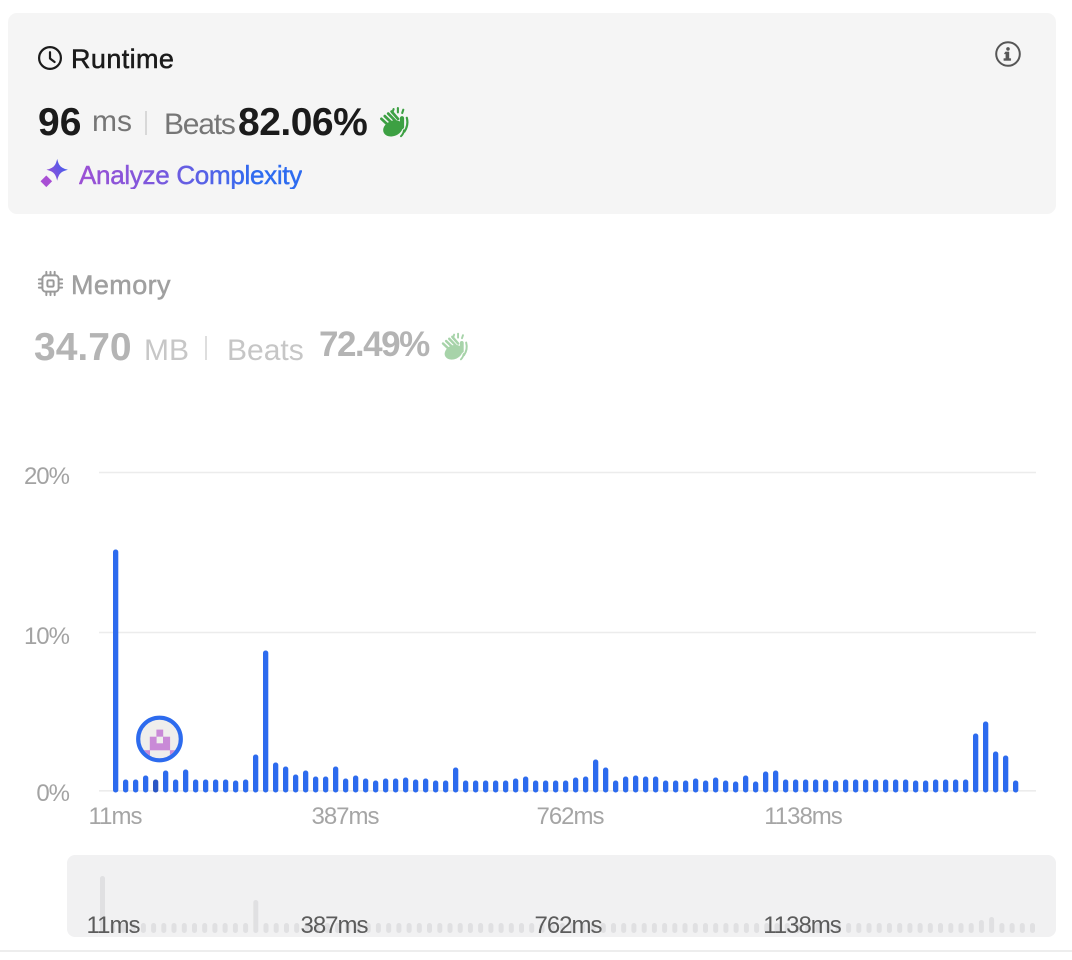 The width and height of the screenshot is (1072, 960). What do you see at coordinates (47, 476) in the screenshot?
I see `svg-text: 20%` at bounding box center [47, 476].